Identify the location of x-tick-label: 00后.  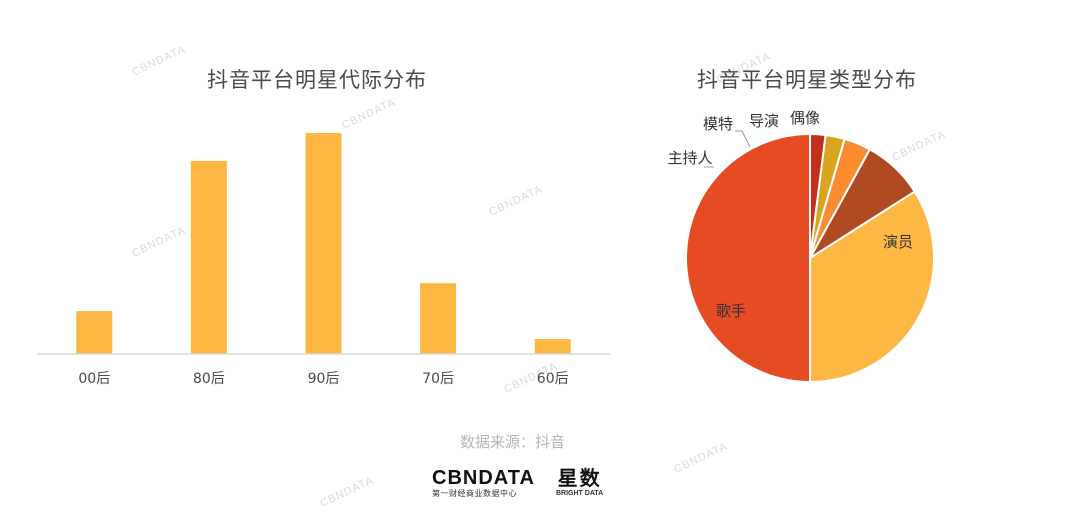
(94, 379).